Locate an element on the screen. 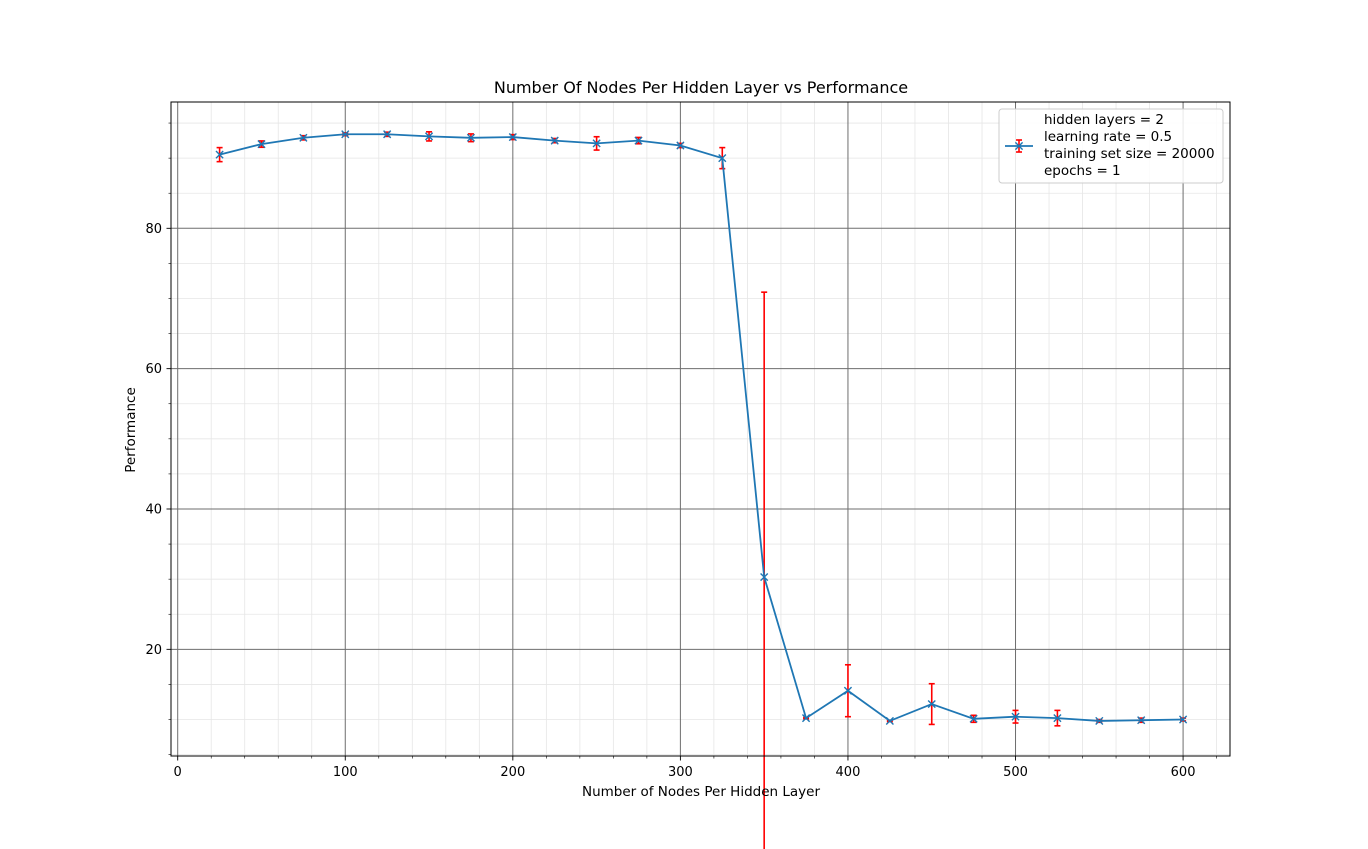  legend-handle-marker is located at coordinates (1019, 146).